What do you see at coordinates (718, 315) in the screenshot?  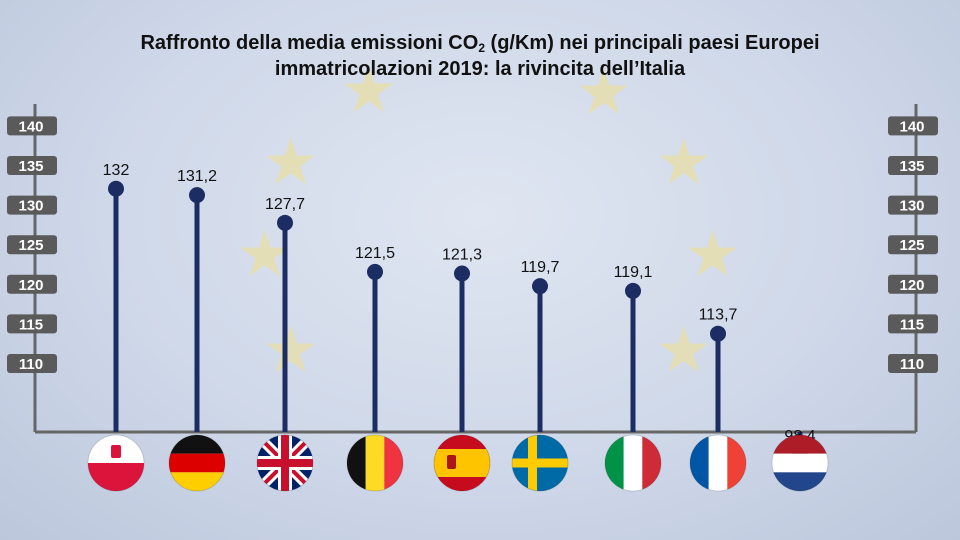 I see `value-label: 113,7` at bounding box center [718, 315].